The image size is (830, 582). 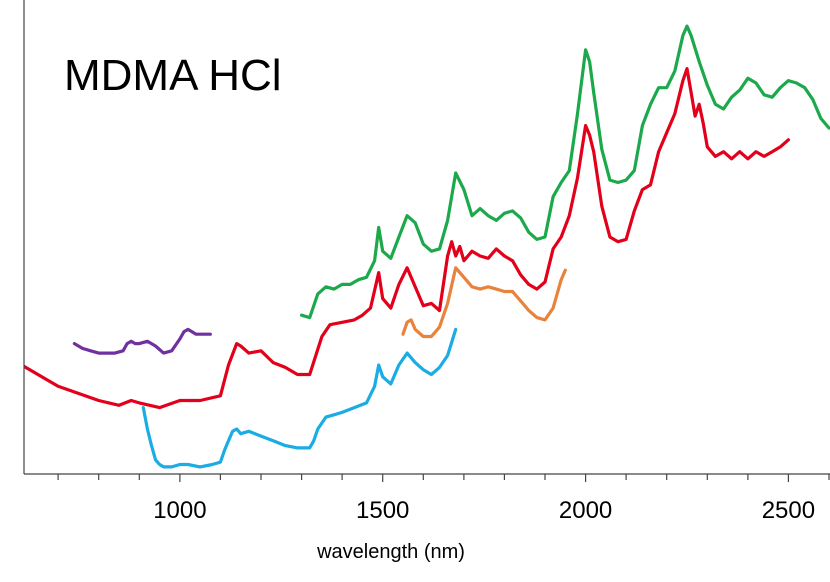 I want to click on x-tick-label: 2000, so click(x=585, y=510).